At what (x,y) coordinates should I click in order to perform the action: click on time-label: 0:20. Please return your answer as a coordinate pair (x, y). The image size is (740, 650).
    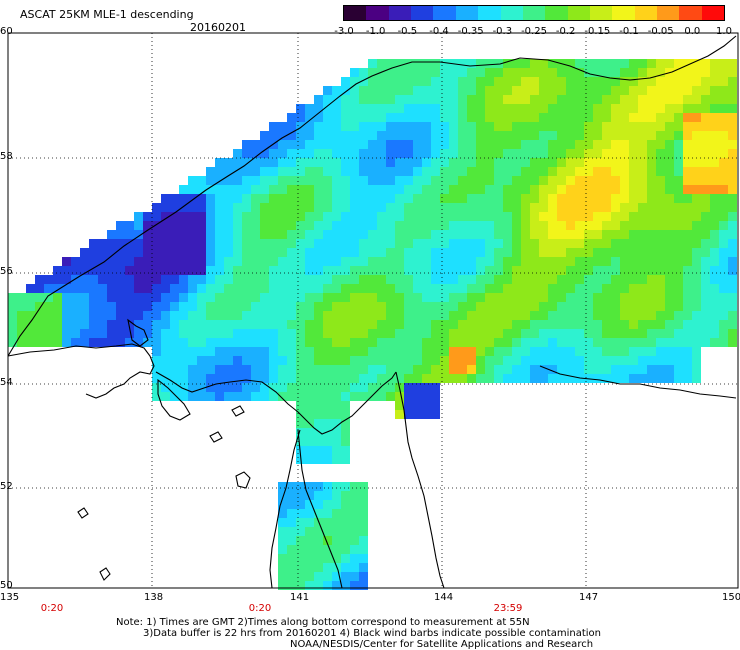
    Looking at the image, I should click on (52, 608).